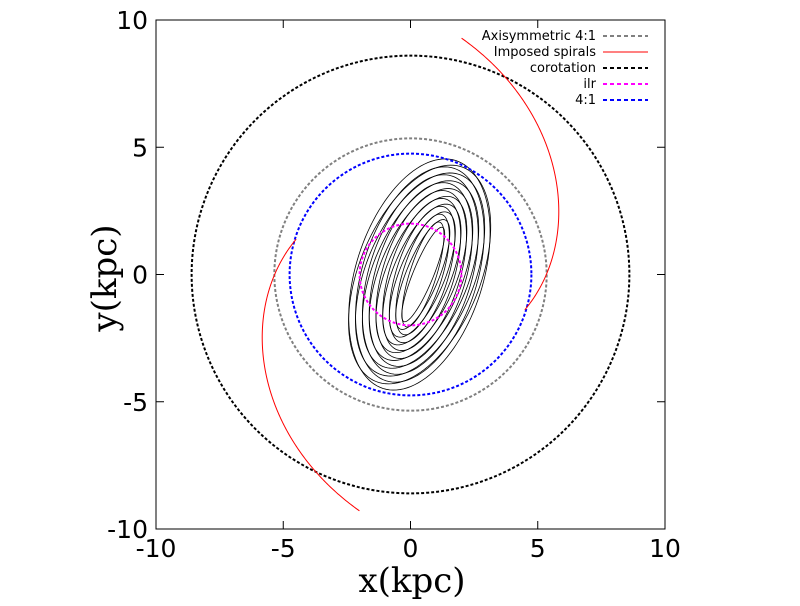  I want to click on legend-label: 4:1, so click(585, 100).